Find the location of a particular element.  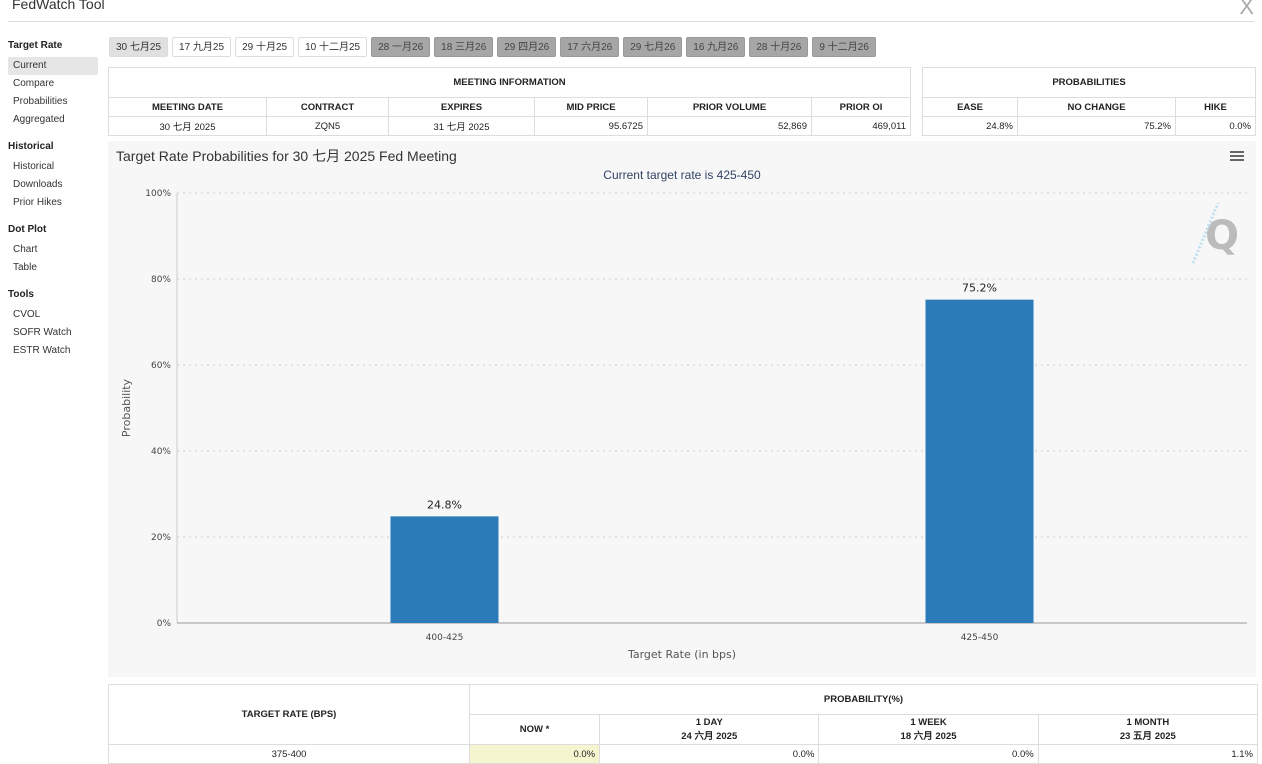

cell: 375-400 is located at coordinates (289, 754).